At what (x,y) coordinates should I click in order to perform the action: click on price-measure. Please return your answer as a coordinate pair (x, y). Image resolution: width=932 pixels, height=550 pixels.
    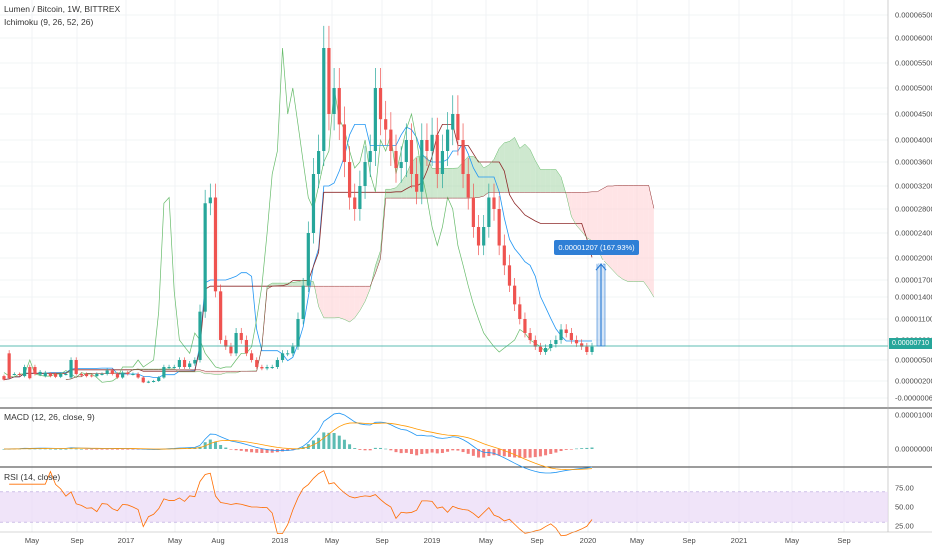
    Looking at the image, I should click on (601, 305).